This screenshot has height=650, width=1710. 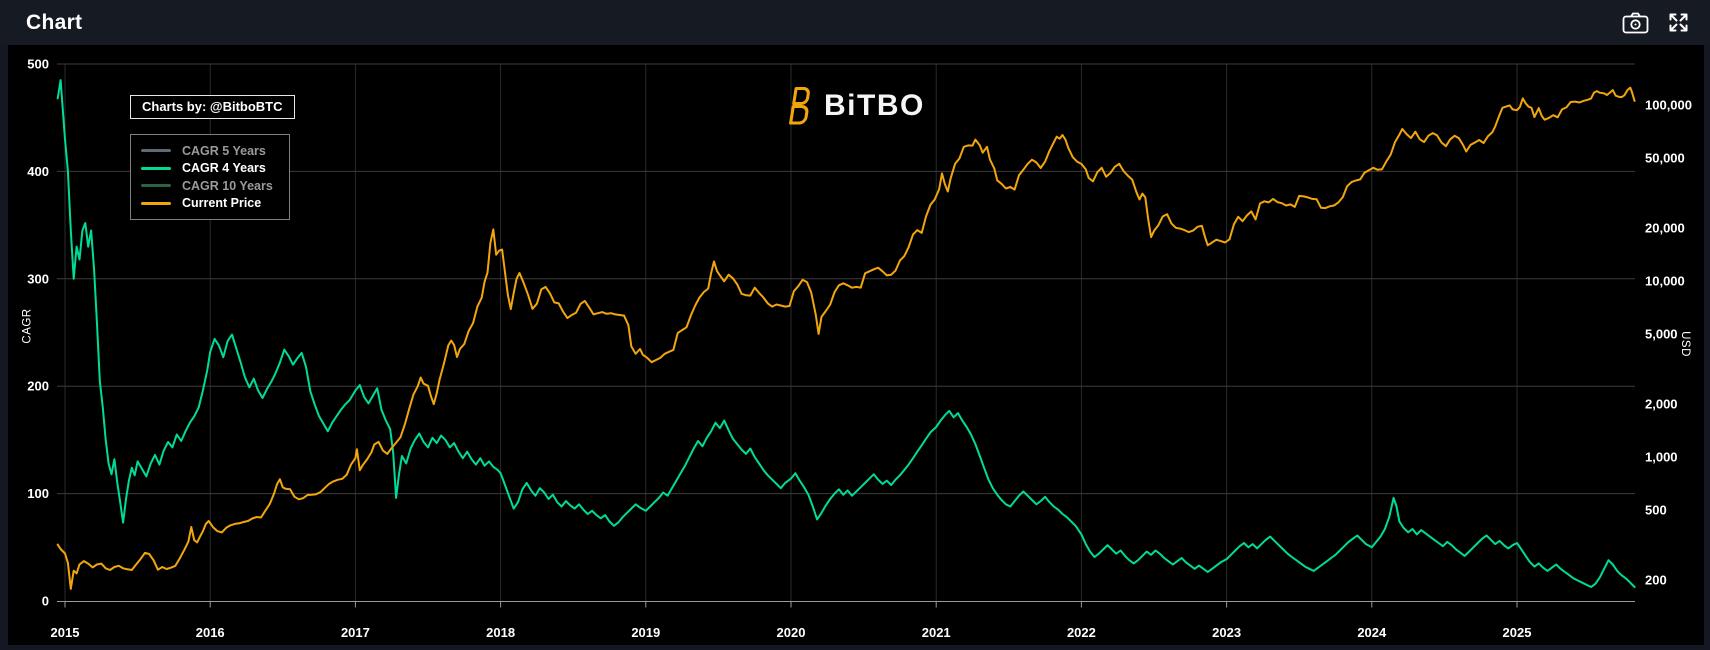 What do you see at coordinates (27, 326) in the screenshot?
I see `y-axis-title-left: CAGR` at bounding box center [27, 326].